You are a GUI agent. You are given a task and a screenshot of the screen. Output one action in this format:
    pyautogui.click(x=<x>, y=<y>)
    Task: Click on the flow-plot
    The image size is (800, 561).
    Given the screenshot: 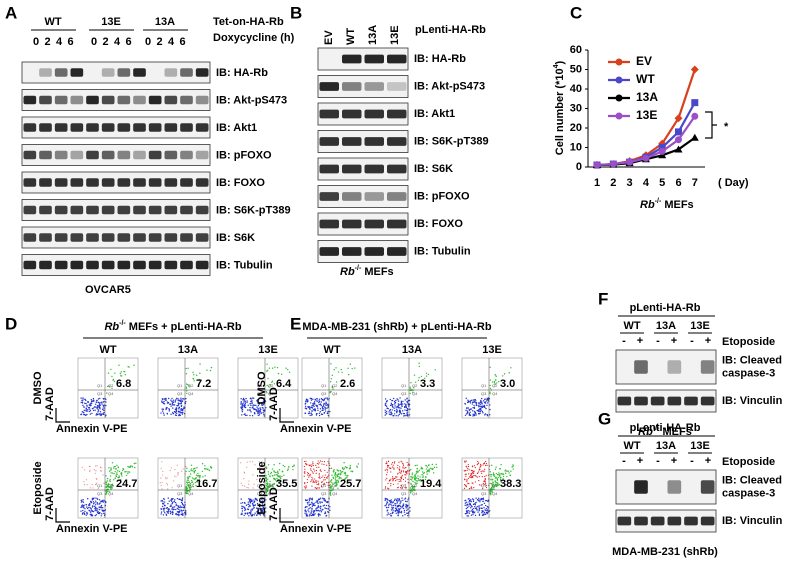 What is the action you would take?
    pyautogui.click(x=268, y=388)
    